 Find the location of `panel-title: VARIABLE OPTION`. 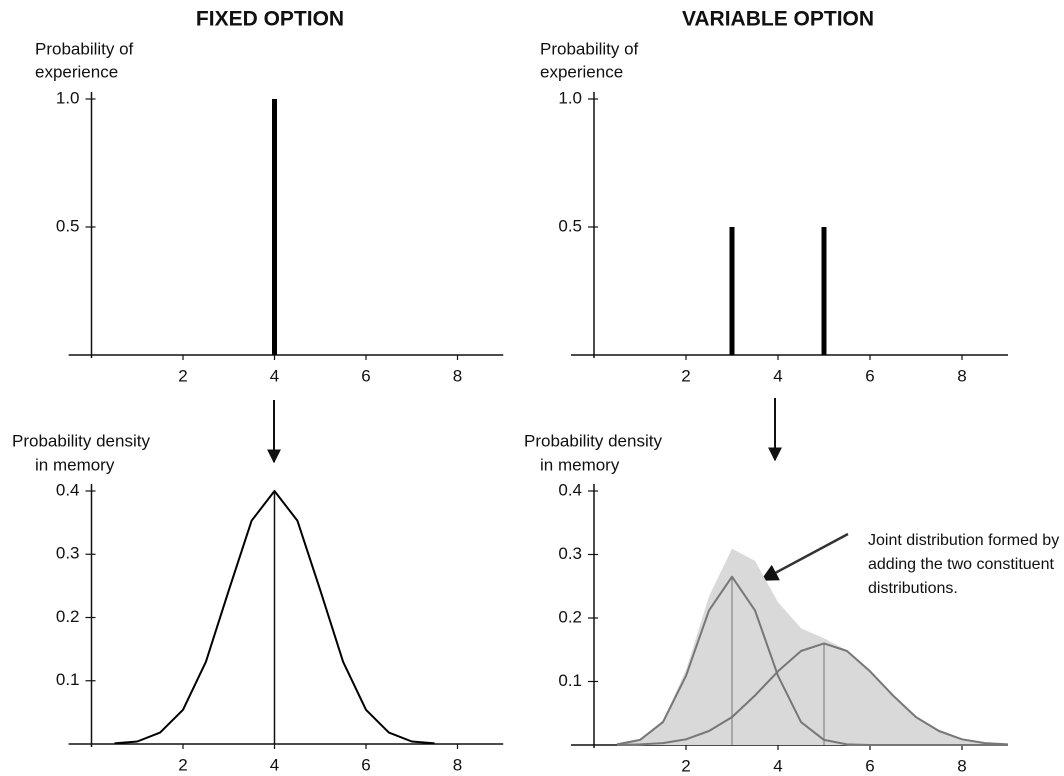

panel-title: VARIABLE OPTION is located at coordinates (778, 19).